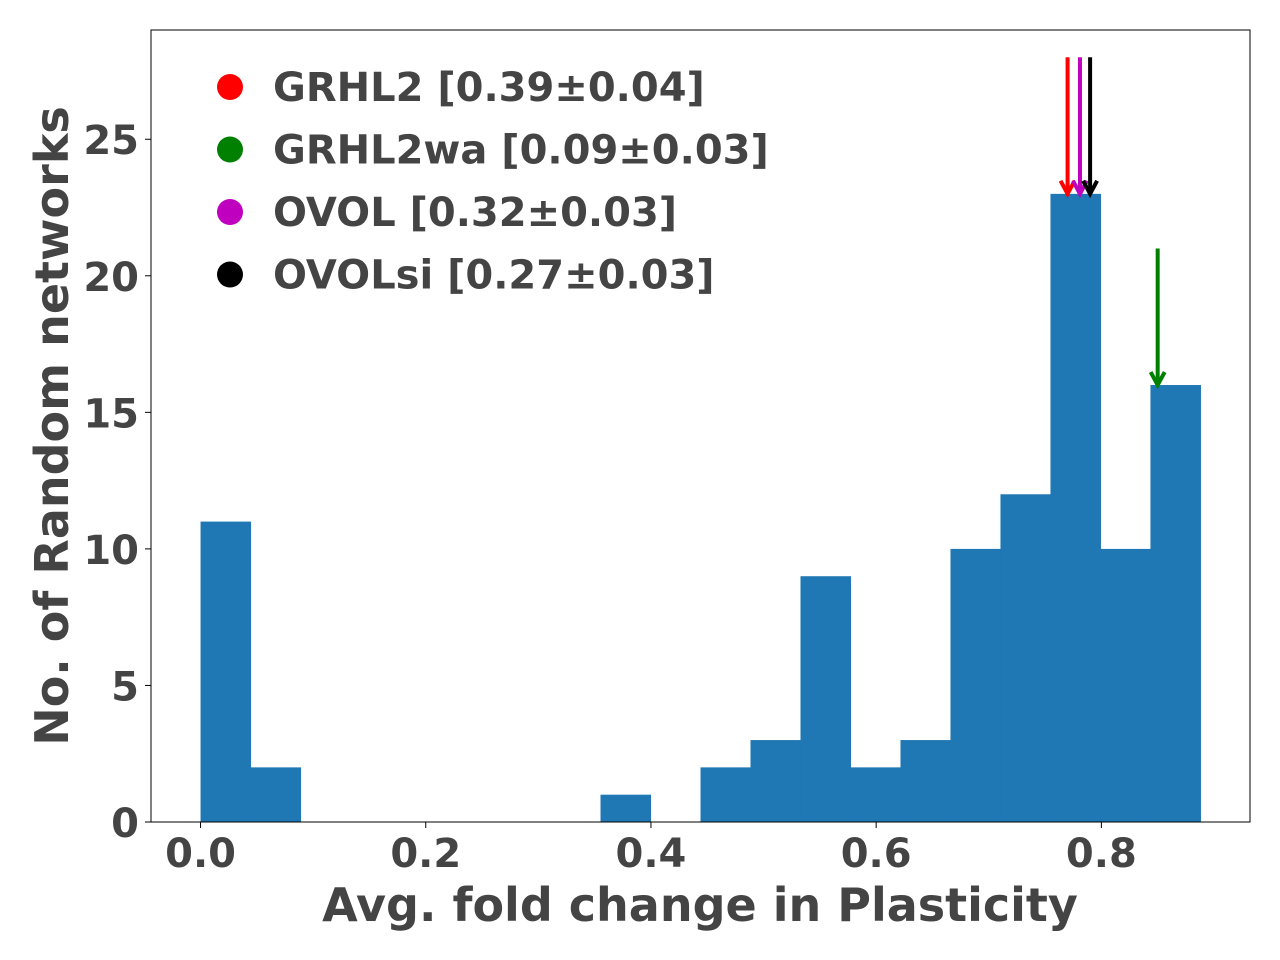  What do you see at coordinates (111, 278) in the screenshot?
I see `y-tick-label: 20` at bounding box center [111, 278].